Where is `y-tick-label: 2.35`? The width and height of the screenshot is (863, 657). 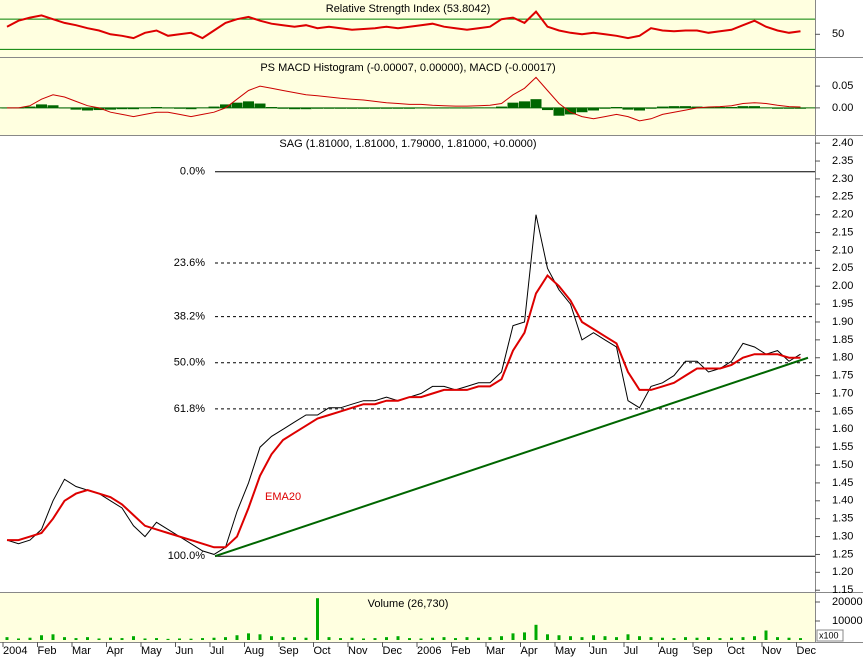 y-tick-label: 2.35 is located at coordinates (842, 161).